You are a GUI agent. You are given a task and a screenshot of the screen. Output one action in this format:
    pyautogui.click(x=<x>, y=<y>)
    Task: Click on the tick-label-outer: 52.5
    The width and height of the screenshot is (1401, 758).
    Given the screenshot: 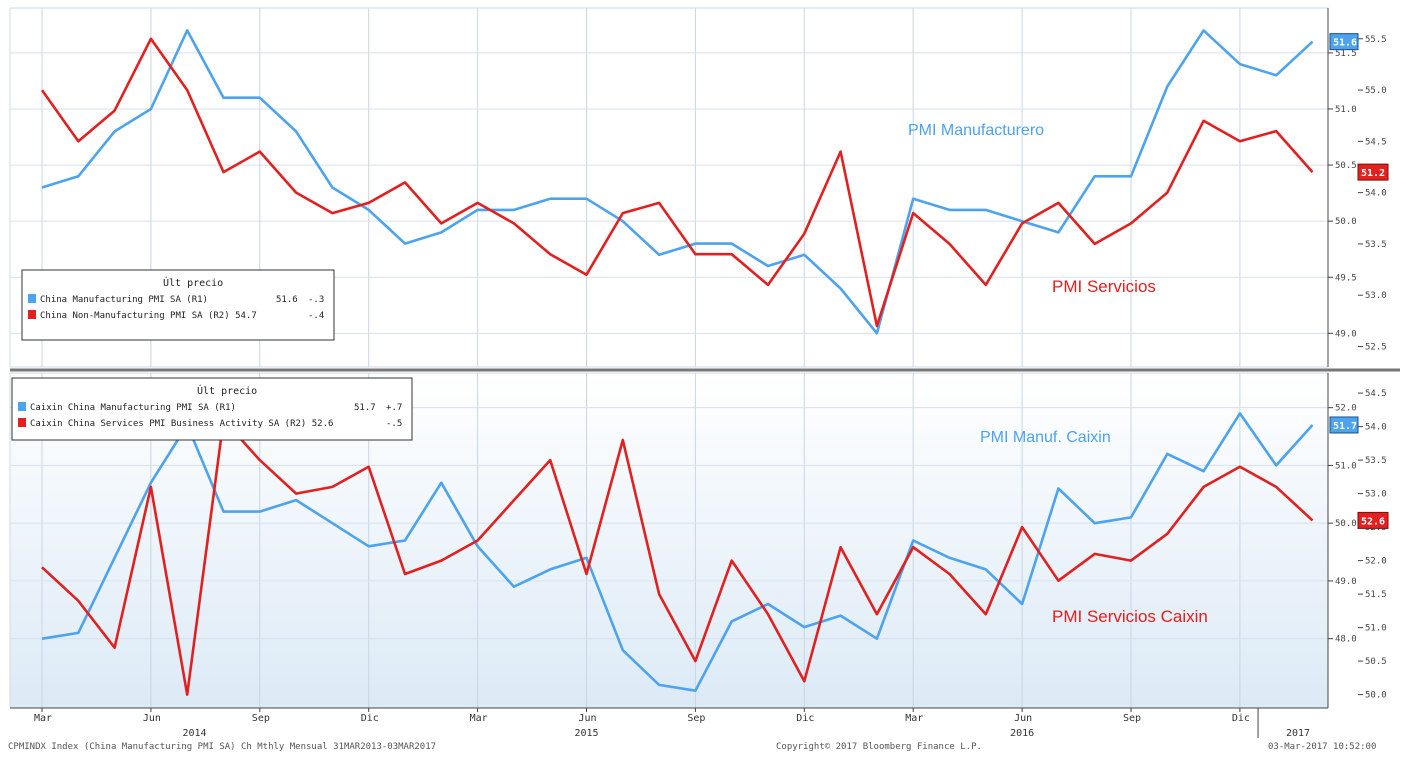 What is the action you would take?
    pyautogui.click(x=1376, y=347)
    